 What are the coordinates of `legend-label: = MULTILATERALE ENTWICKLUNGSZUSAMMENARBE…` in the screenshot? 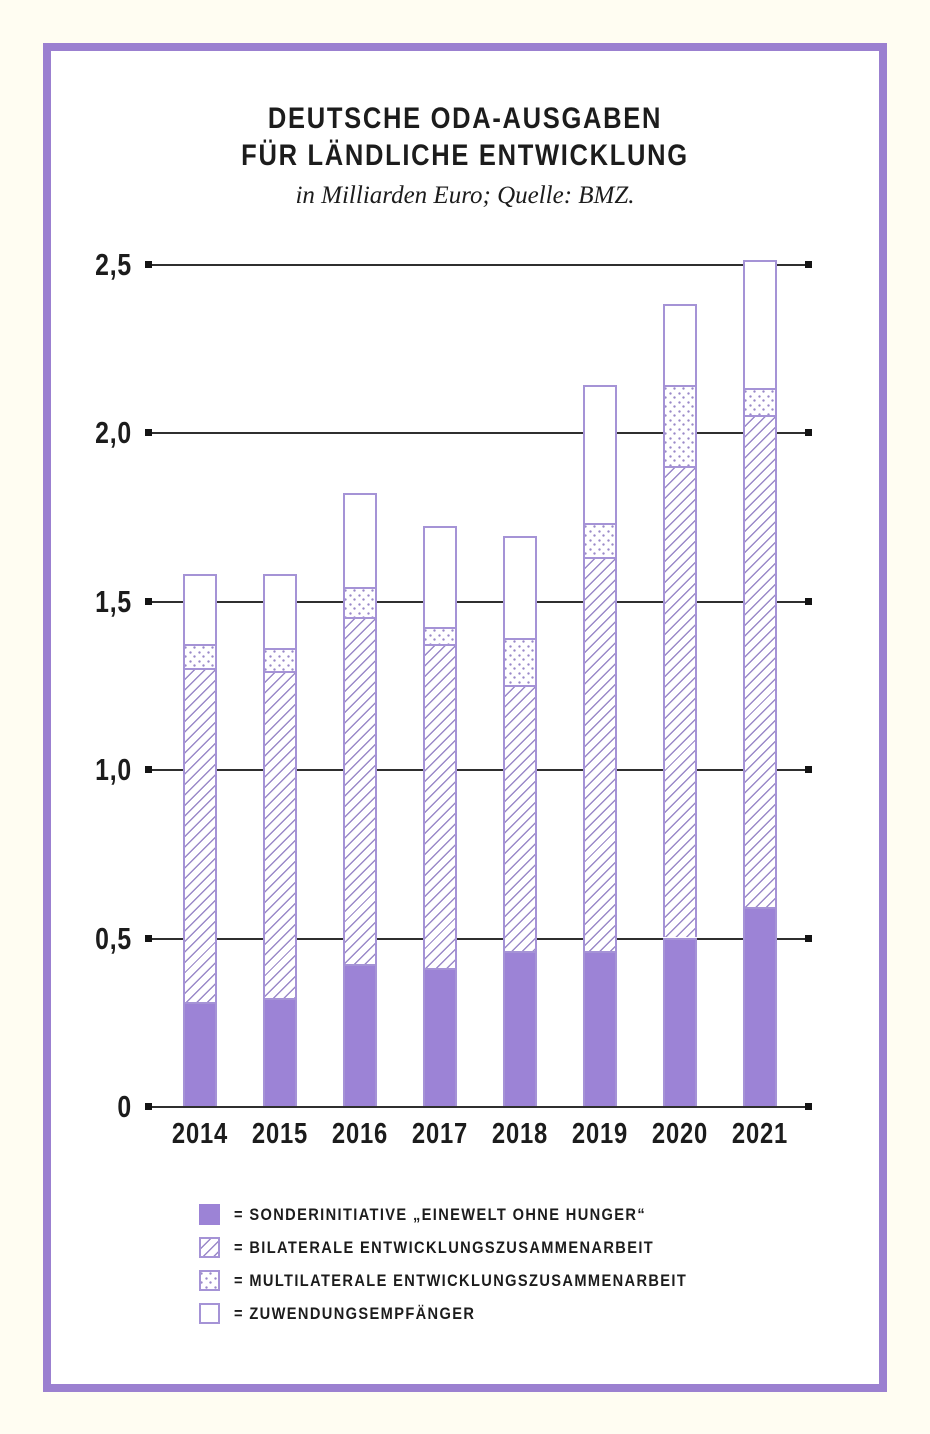 It's located at (461, 1280).